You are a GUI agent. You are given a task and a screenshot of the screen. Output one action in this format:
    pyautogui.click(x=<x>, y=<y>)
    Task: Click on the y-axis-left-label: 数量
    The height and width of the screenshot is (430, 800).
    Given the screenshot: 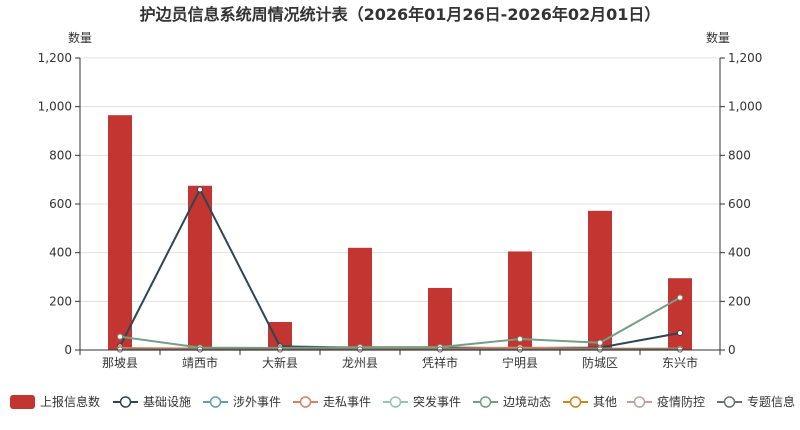 What is the action you would take?
    pyautogui.click(x=80, y=37)
    